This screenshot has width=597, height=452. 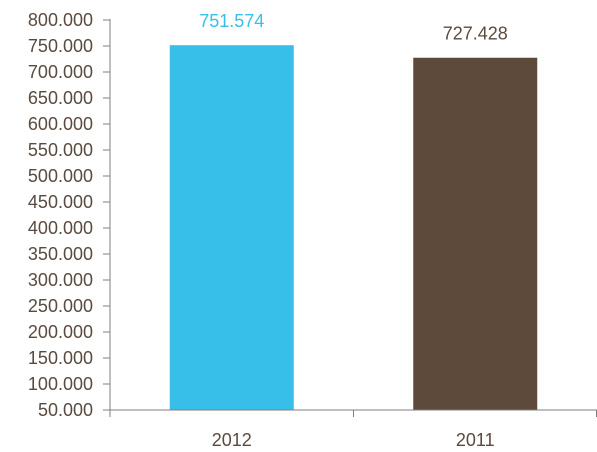 What do you see at coordinates (60, 46) in the screenshot?
I see `y-tick-label: 750.000` at bounding box center [60, 46].